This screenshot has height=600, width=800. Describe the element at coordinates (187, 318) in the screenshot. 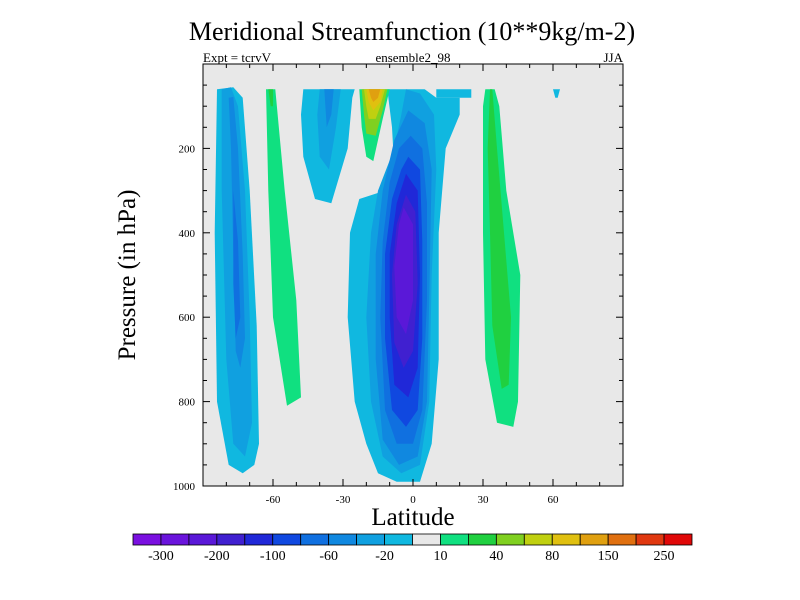

I see `y-tick-label: 600` at that location.